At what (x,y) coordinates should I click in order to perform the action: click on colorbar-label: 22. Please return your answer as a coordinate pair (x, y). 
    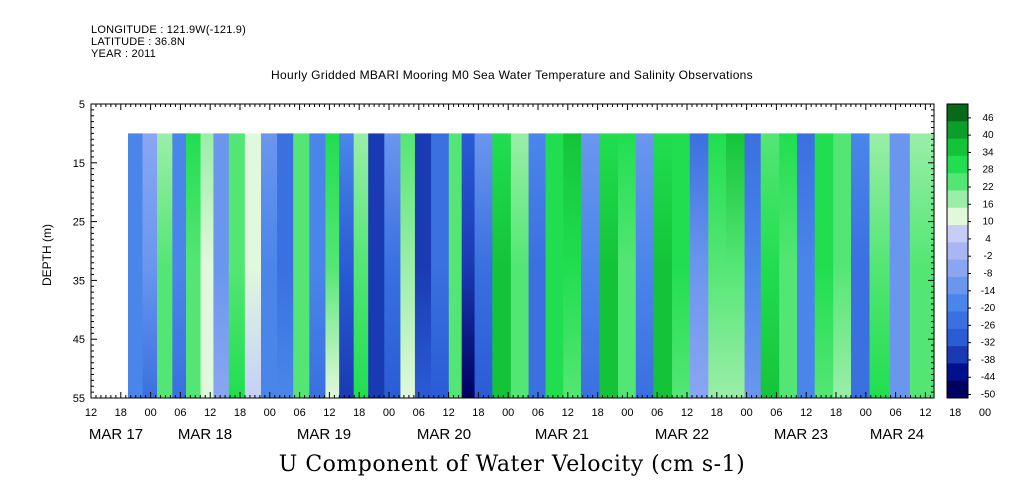
    Looking at the image, I should click on (988, 187).